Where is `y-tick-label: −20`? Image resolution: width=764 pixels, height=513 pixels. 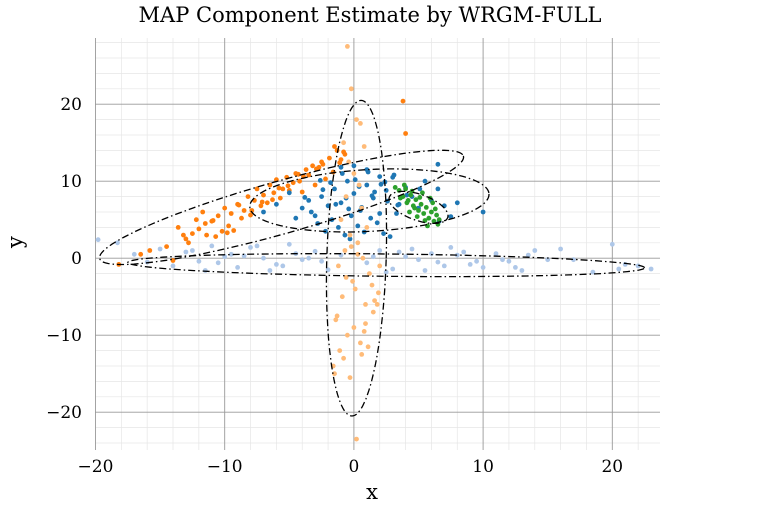 y-tick-label: −20 is located at coordinates (64, 413).